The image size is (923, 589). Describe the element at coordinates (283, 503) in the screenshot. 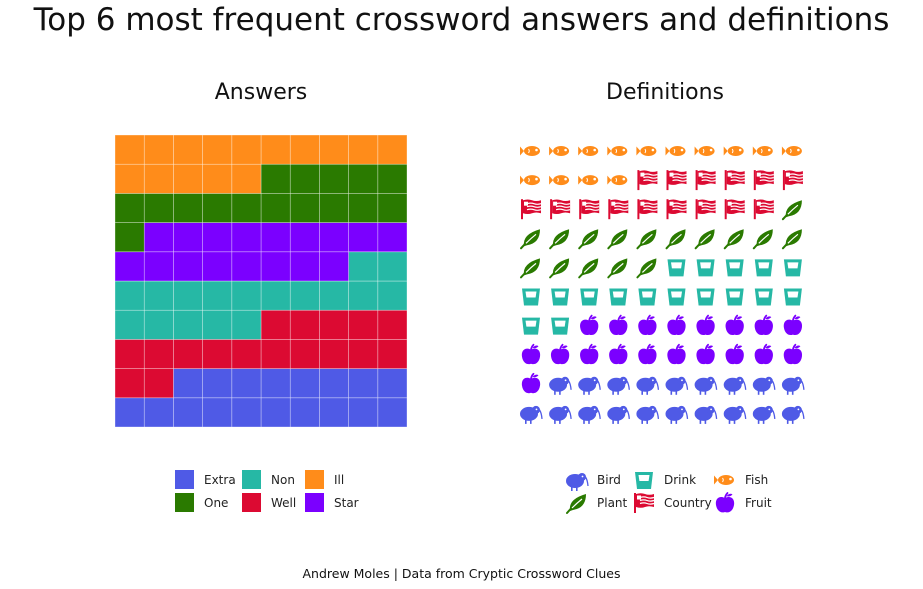

I see `legend-label-well: Well` at that location.